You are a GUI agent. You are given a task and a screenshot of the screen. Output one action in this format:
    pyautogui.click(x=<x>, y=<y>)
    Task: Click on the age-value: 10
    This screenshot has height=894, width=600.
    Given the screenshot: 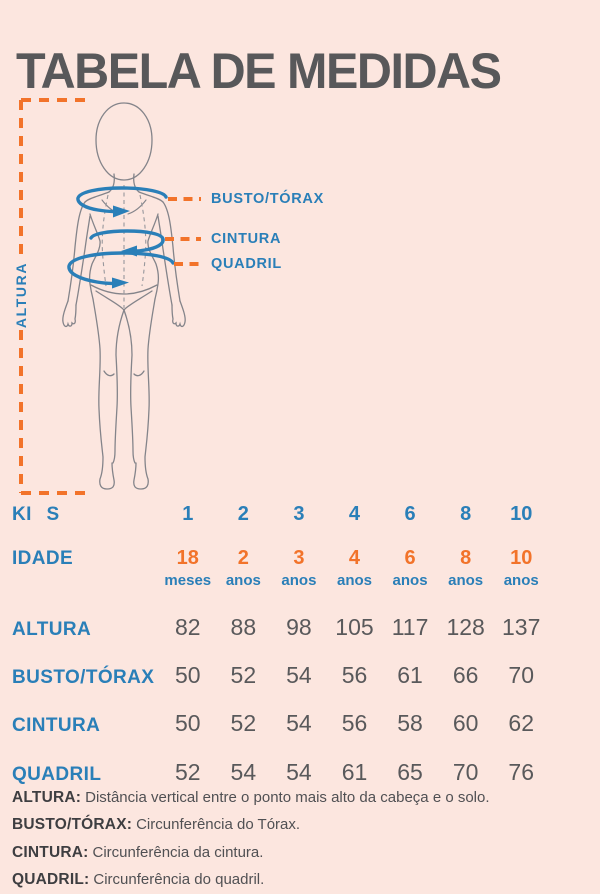 What is the action you would take?
    pyautogui.click(x=521, y=558)
    